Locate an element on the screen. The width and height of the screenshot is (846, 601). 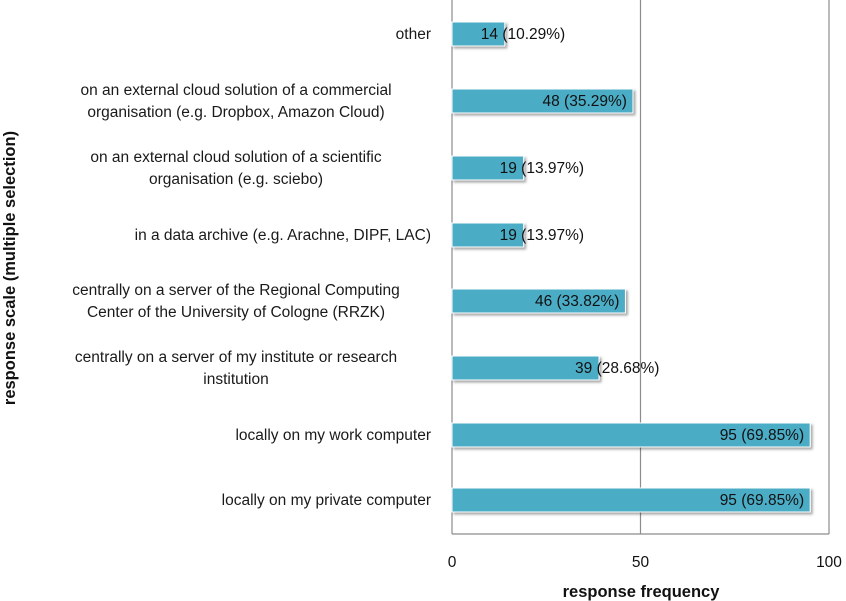
data-label: 48 (35.29%) is located at coordinates (585, 101).